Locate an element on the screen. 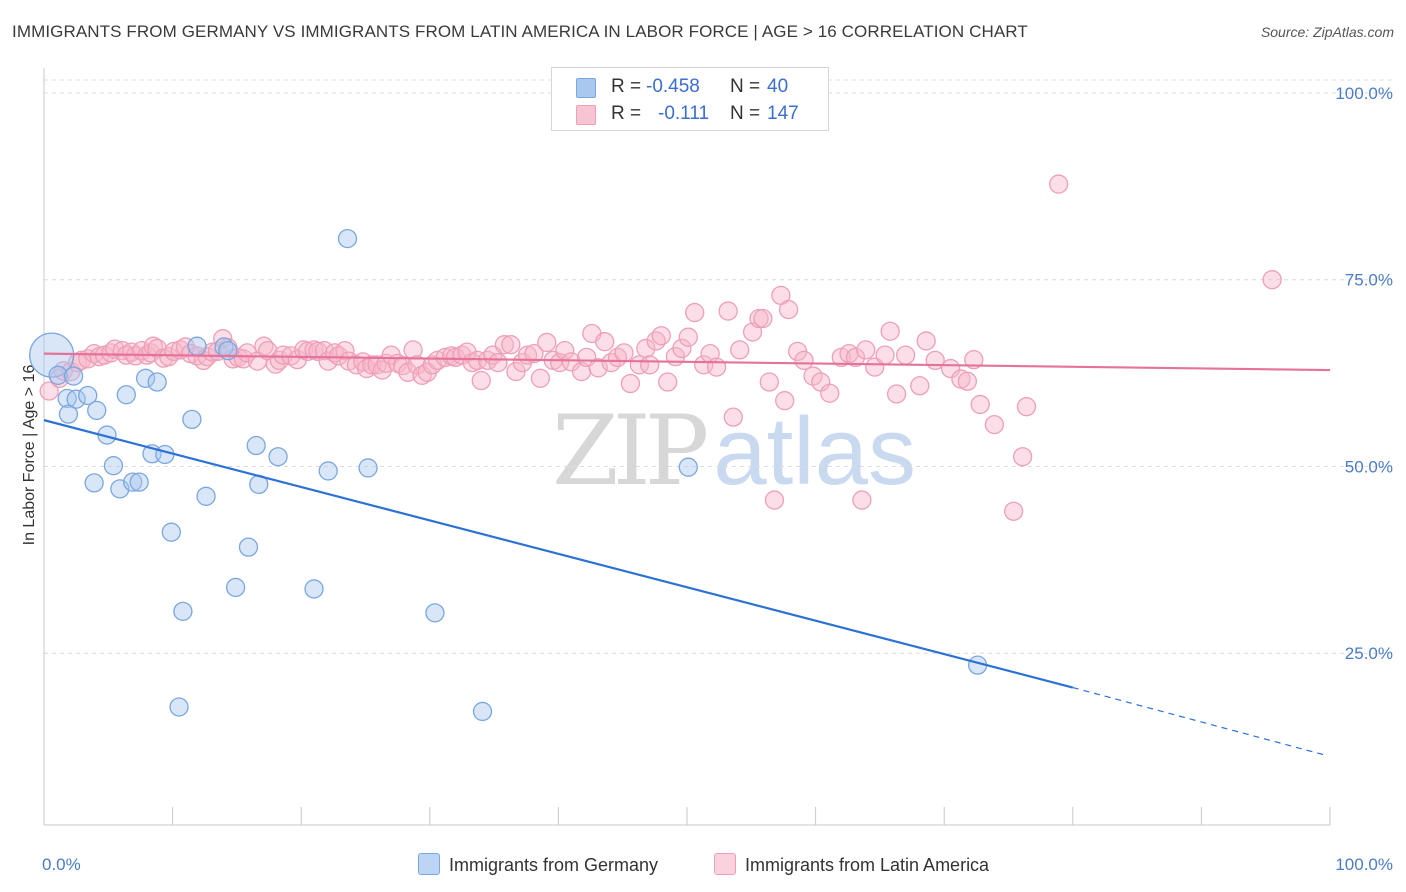 Image resolution: width=1406 pixels, height=892 pixels. y-tick-label: 75.0% is located at coordinates (1369, 280).